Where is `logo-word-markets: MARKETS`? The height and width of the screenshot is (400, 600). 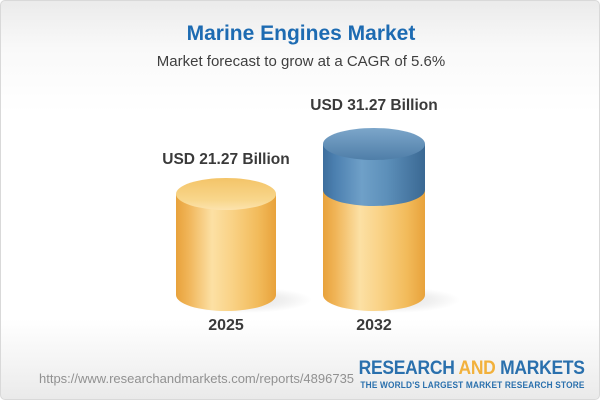 logo-word-markets: MARKETS is located at coordinates (543, 368).